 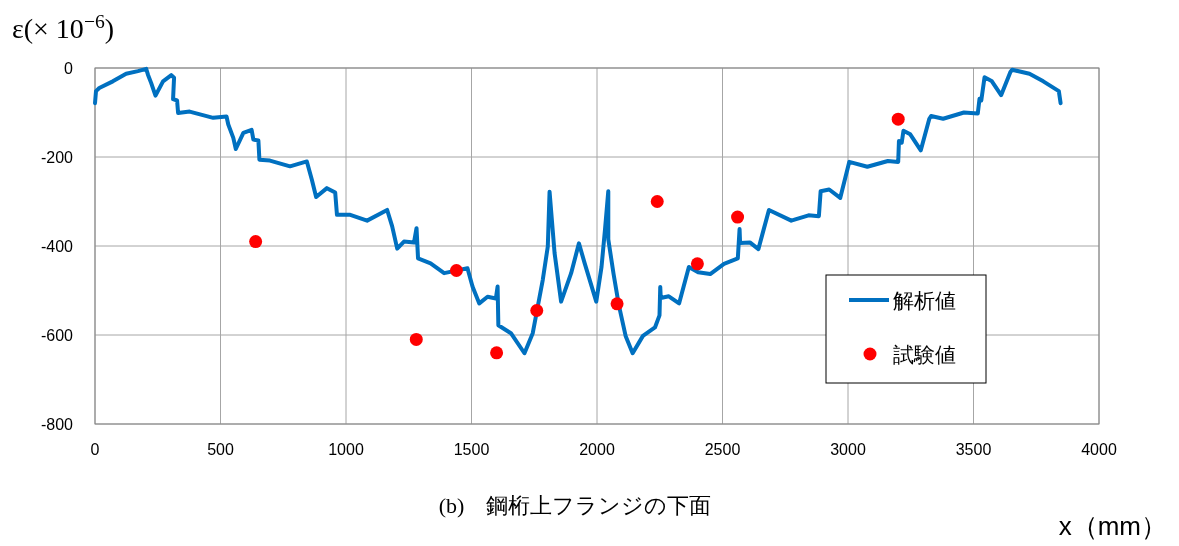 I want to click on x-tick-label: 2000, so click(x=597, y=449).